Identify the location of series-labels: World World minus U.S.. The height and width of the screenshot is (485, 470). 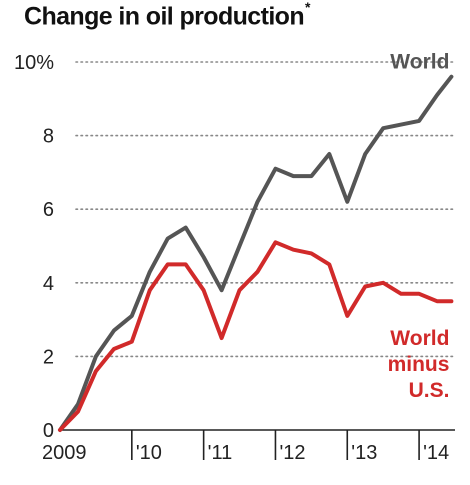
(419, 226).